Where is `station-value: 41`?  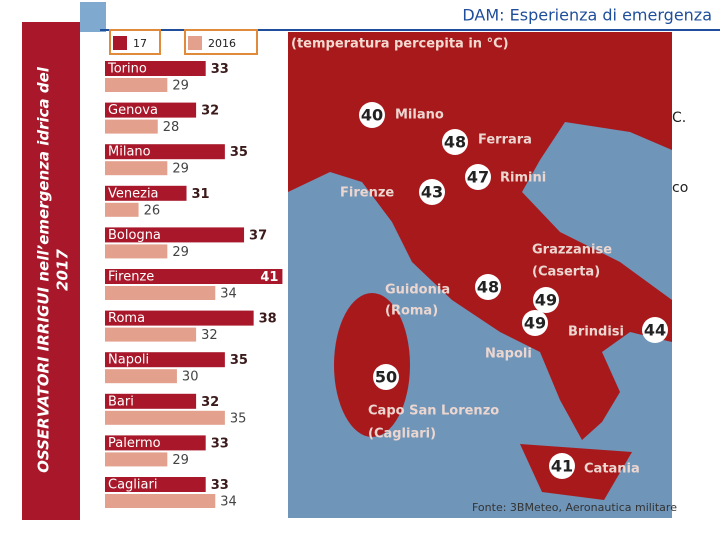
station-value: 41 is located at coordinates (562, 466).